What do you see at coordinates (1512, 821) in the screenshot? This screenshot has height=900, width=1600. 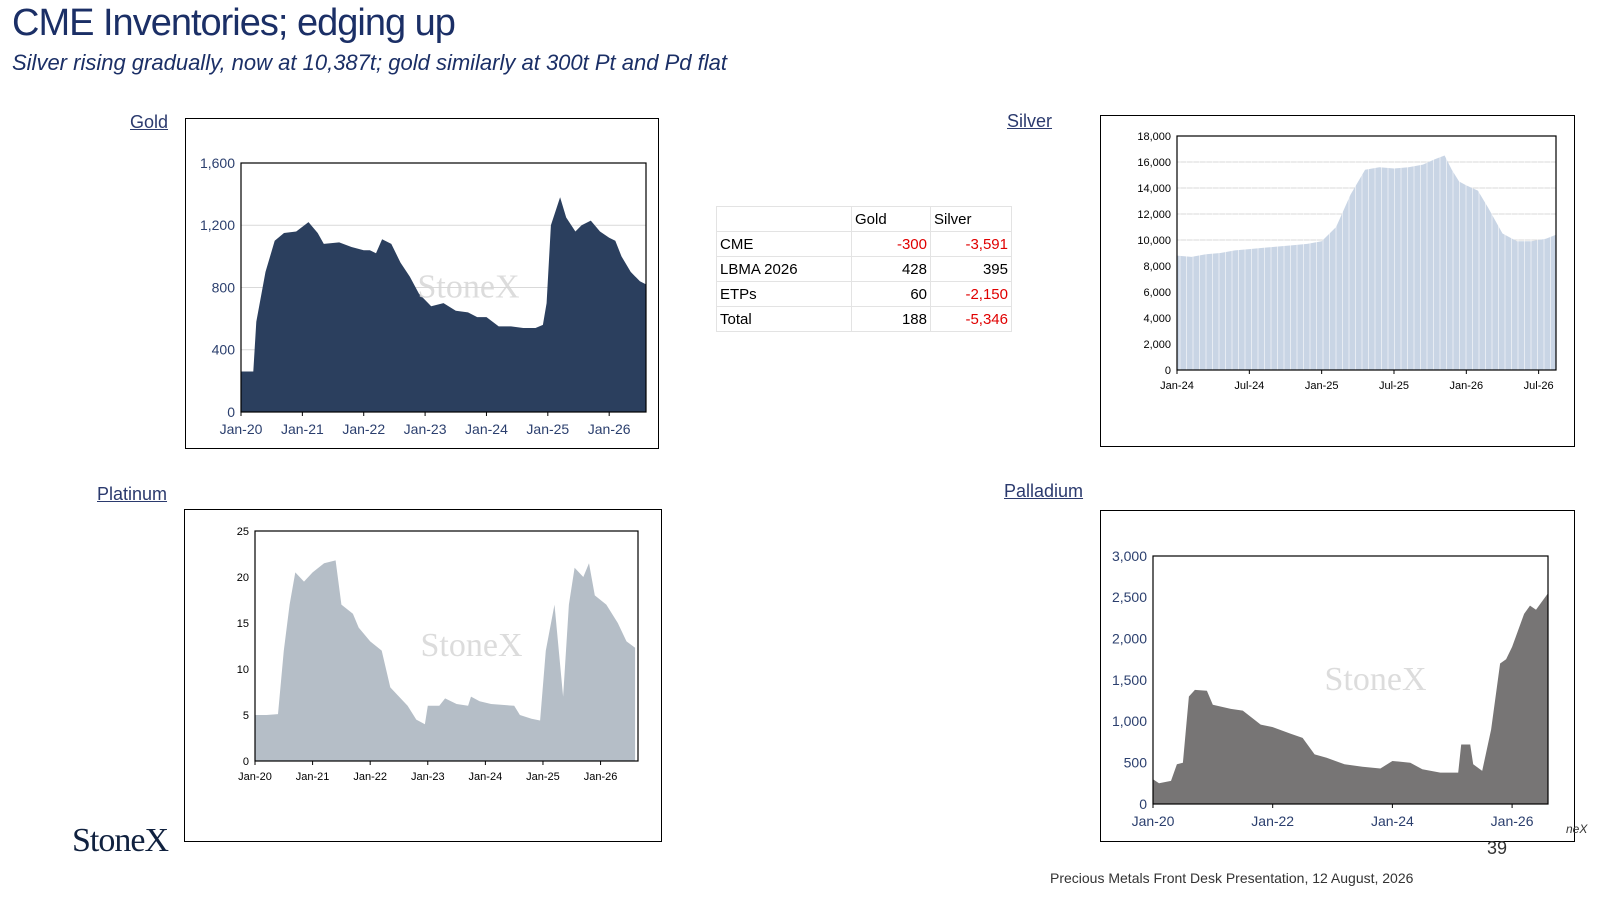 I see `palladium-x-tick-label: Jan-26` at bounding box center [1512, 821].